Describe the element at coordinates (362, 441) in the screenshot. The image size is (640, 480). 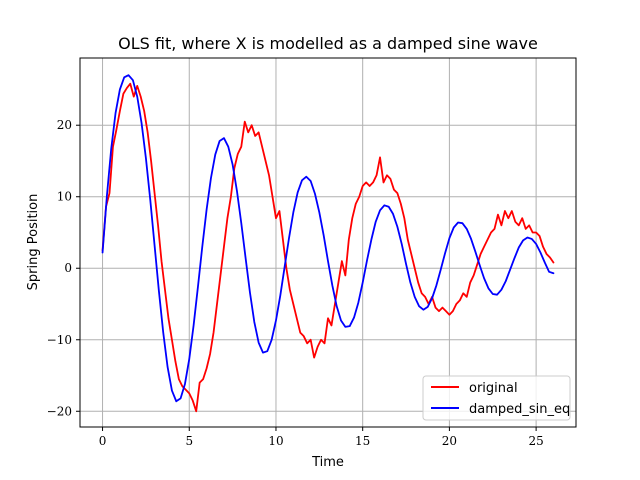
I see `x-tick-label: 15` at that location.